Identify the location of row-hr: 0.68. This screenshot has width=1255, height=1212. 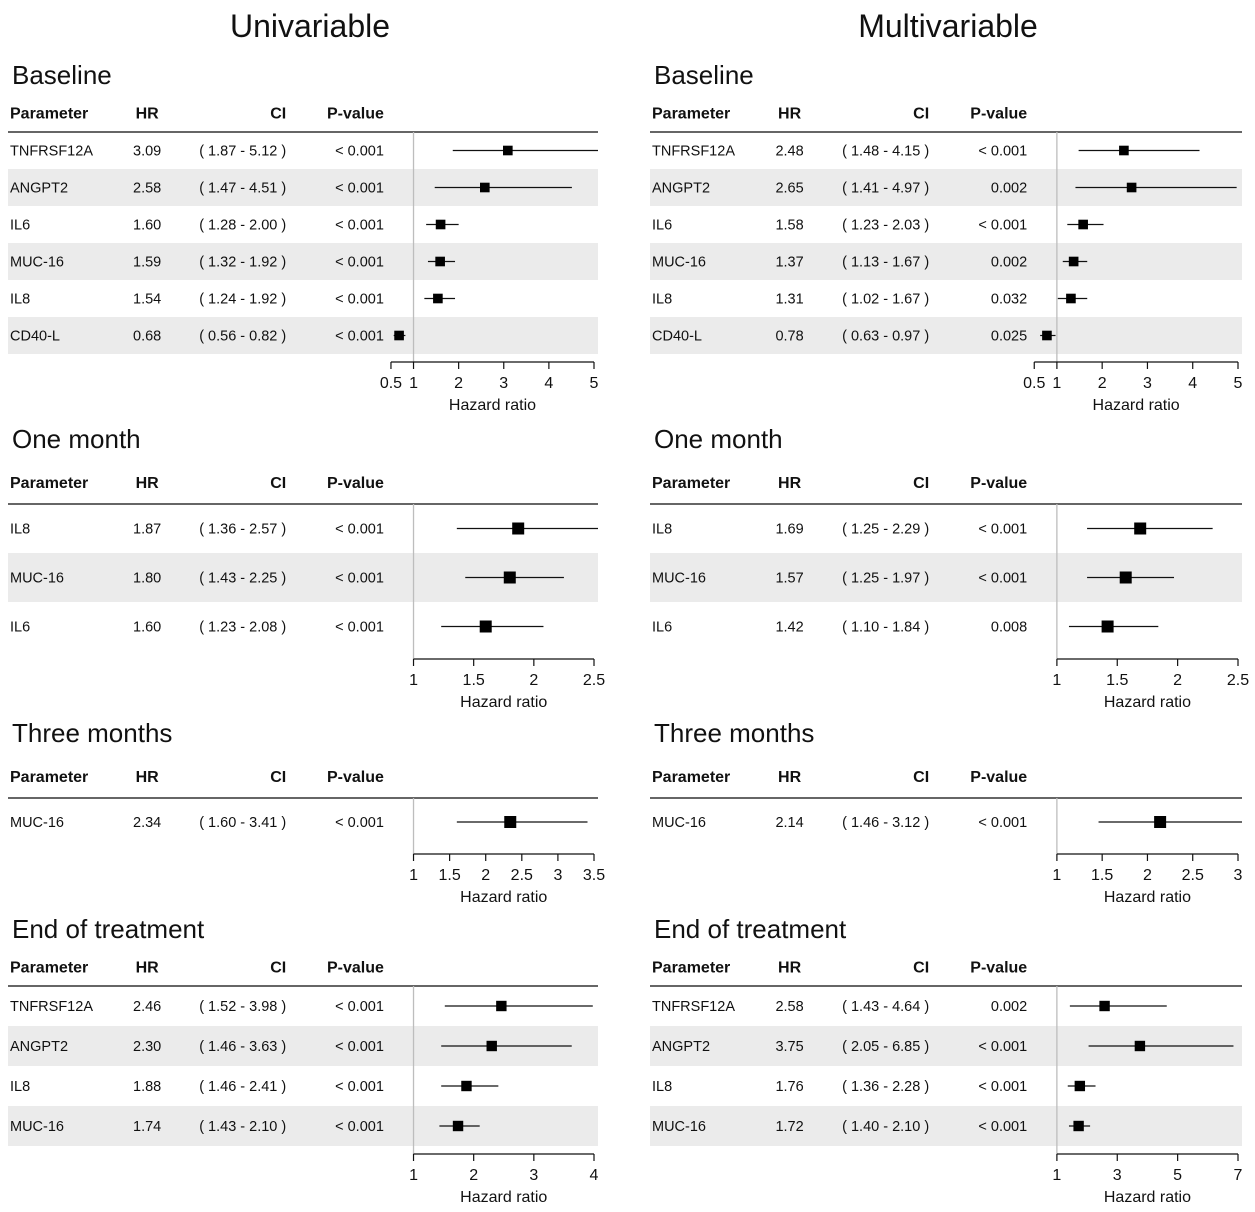
(147, 337).